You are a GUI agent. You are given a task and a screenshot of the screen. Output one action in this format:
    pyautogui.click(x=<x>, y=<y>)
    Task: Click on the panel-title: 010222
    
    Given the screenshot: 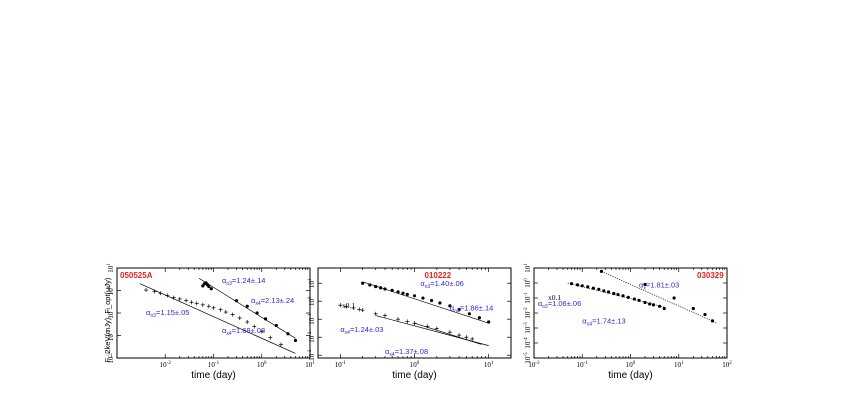 What is the action you would take?
    pyautogui.click(x=438, y=275)
    